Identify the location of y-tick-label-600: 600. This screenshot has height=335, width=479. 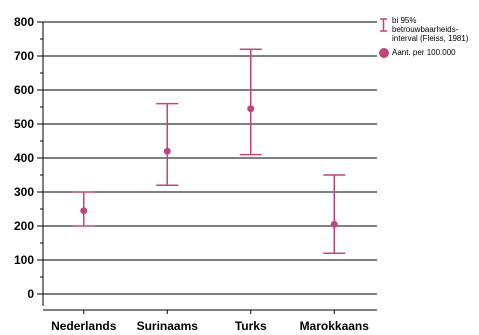
(24, 90).